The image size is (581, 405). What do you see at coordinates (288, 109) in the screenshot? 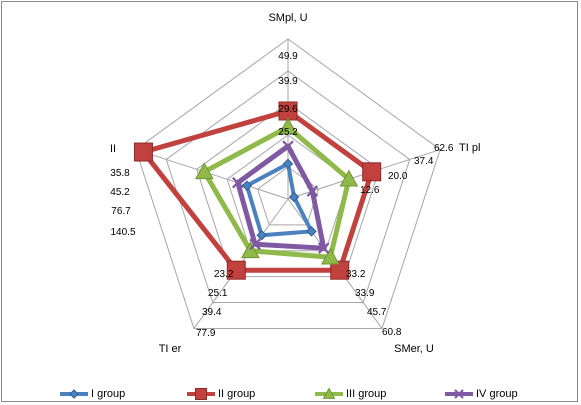
I see `tick-label: 29.6` at bounding box center [288, 109].